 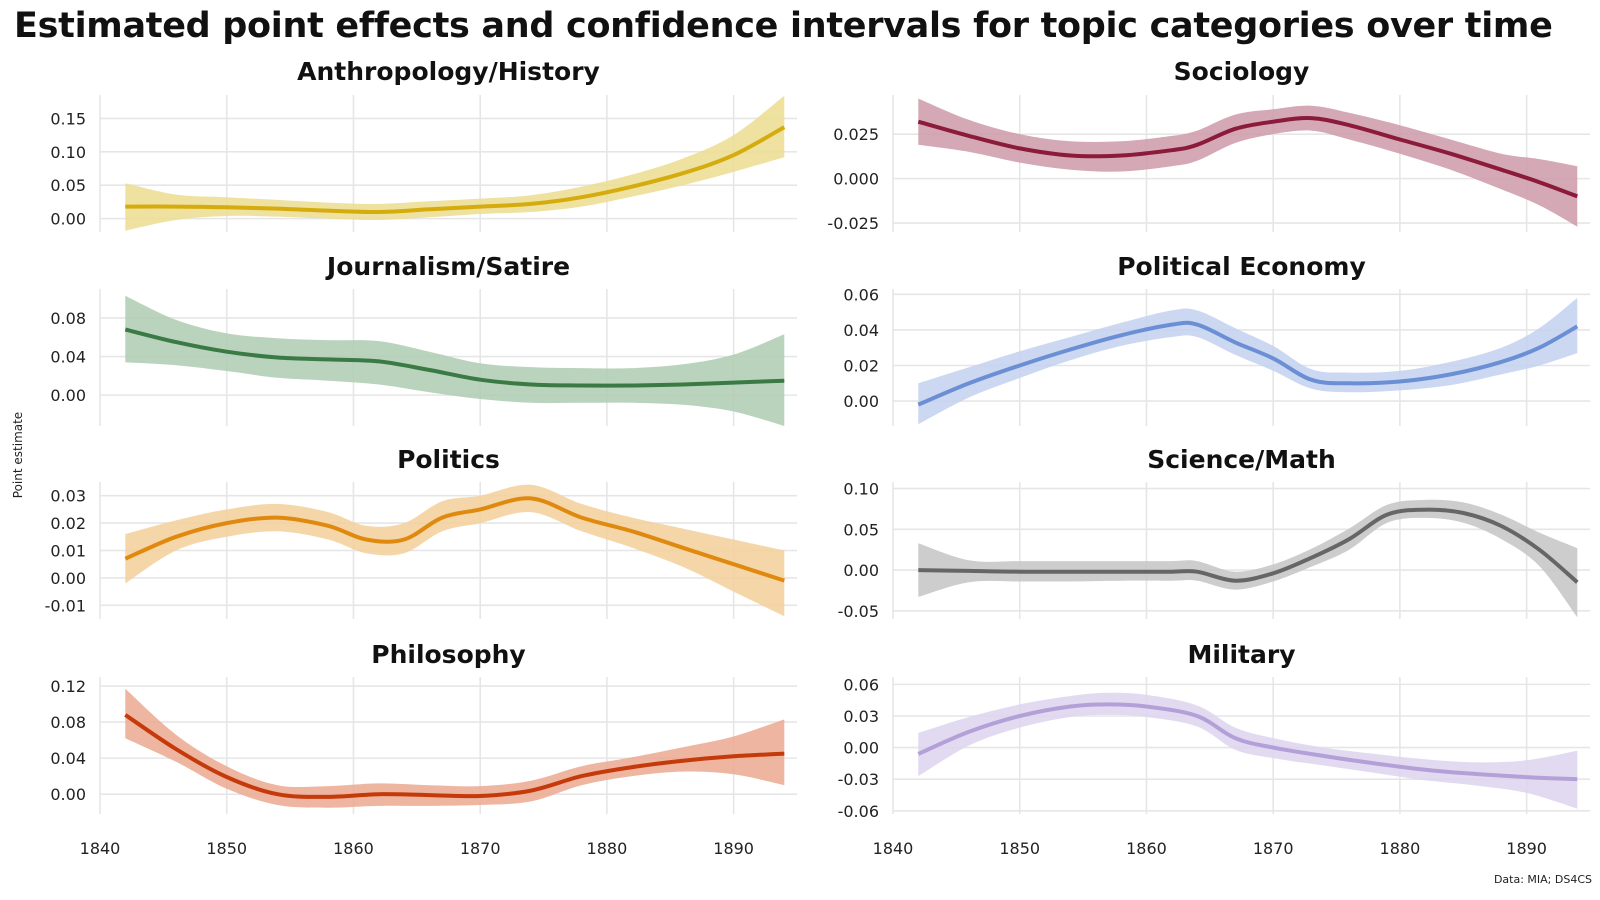 I want to click on panel-journalism-satire: Journalism/Satire 0.00 0.04 0.08, so click(x=423, y=339).